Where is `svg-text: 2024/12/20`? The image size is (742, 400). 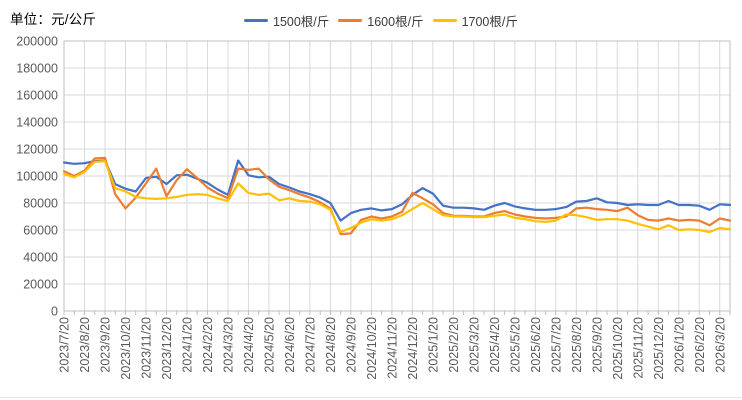 svg-text: 2024/12/20 is located at coordinates (413, 348).